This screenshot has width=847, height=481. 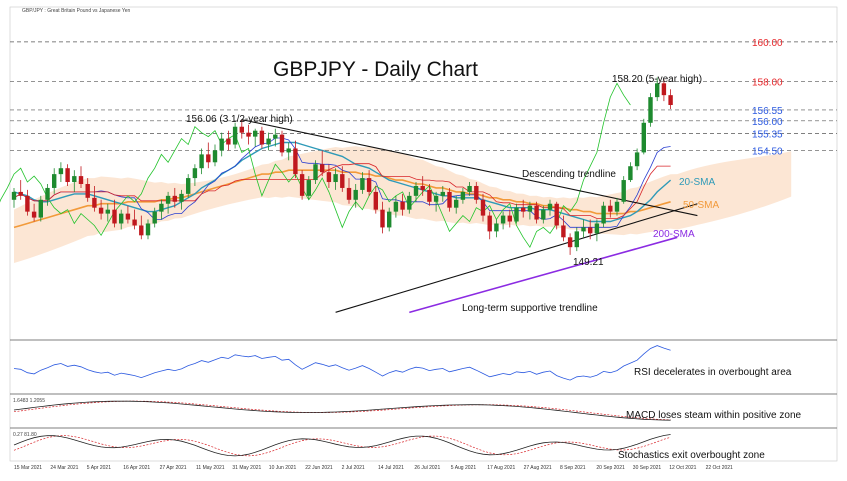 What do you see at coordinates (173, 468) in the screenshot?
I see `x-tick-label: 27 Apr 2021` at bounding box center [173, 468].